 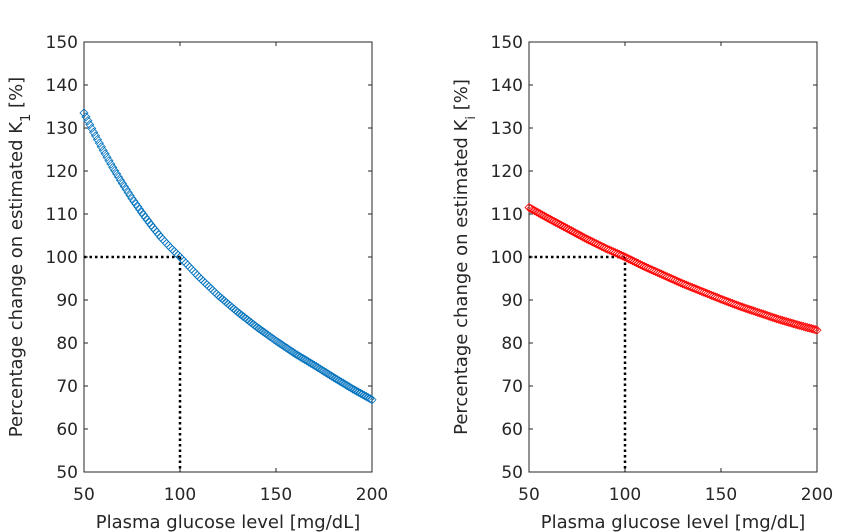 I want to click on y-tick-label: 70, so click(x=67, y=387).